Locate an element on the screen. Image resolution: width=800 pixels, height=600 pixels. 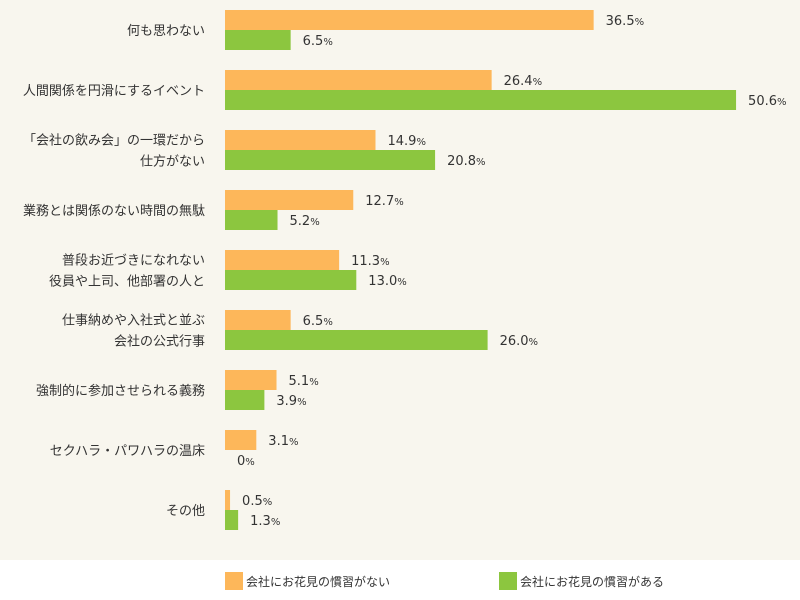
category-label: その他 is located at coordinates (185, 511).